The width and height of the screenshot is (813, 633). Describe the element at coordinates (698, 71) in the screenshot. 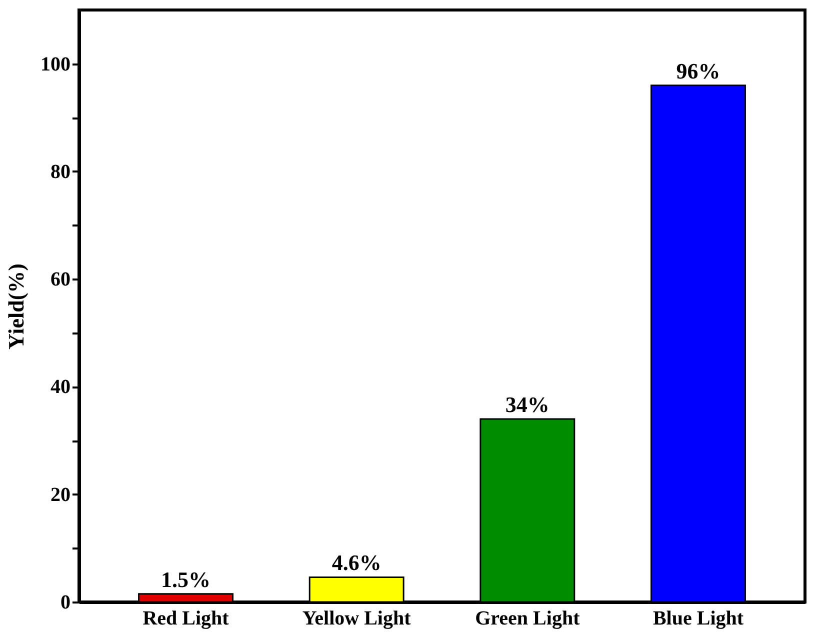

I see `data-label: 96%` at that location.